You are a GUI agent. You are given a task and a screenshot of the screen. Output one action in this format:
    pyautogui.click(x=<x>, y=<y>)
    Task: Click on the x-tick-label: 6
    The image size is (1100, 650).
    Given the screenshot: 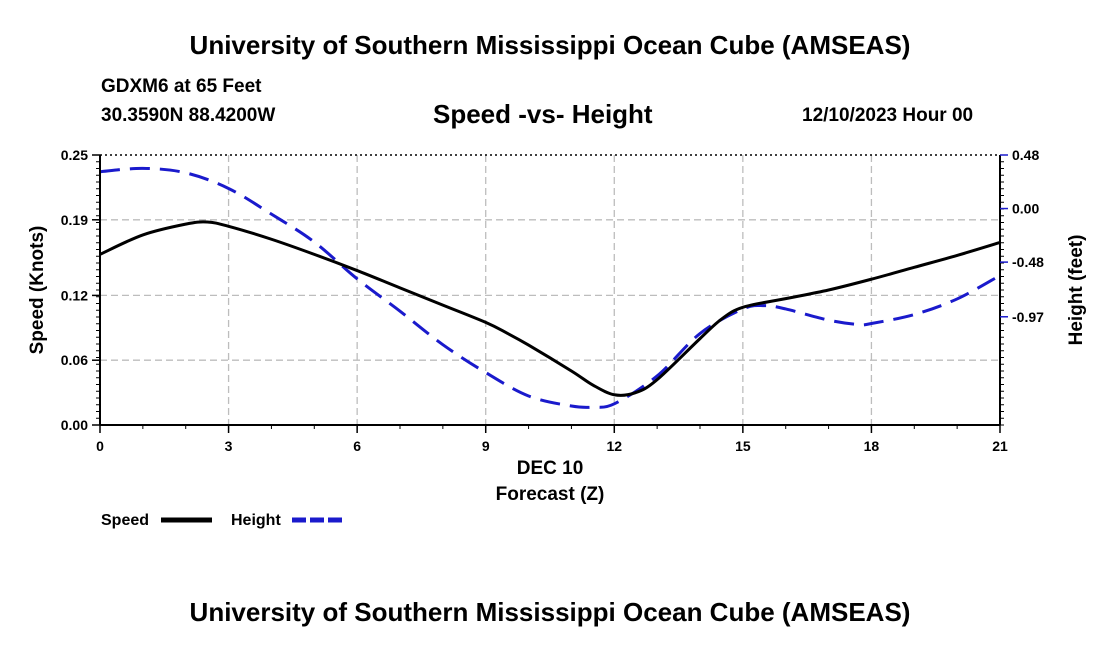 What is the action you would take?
    pyautogui.click(x=357, y=446)
    